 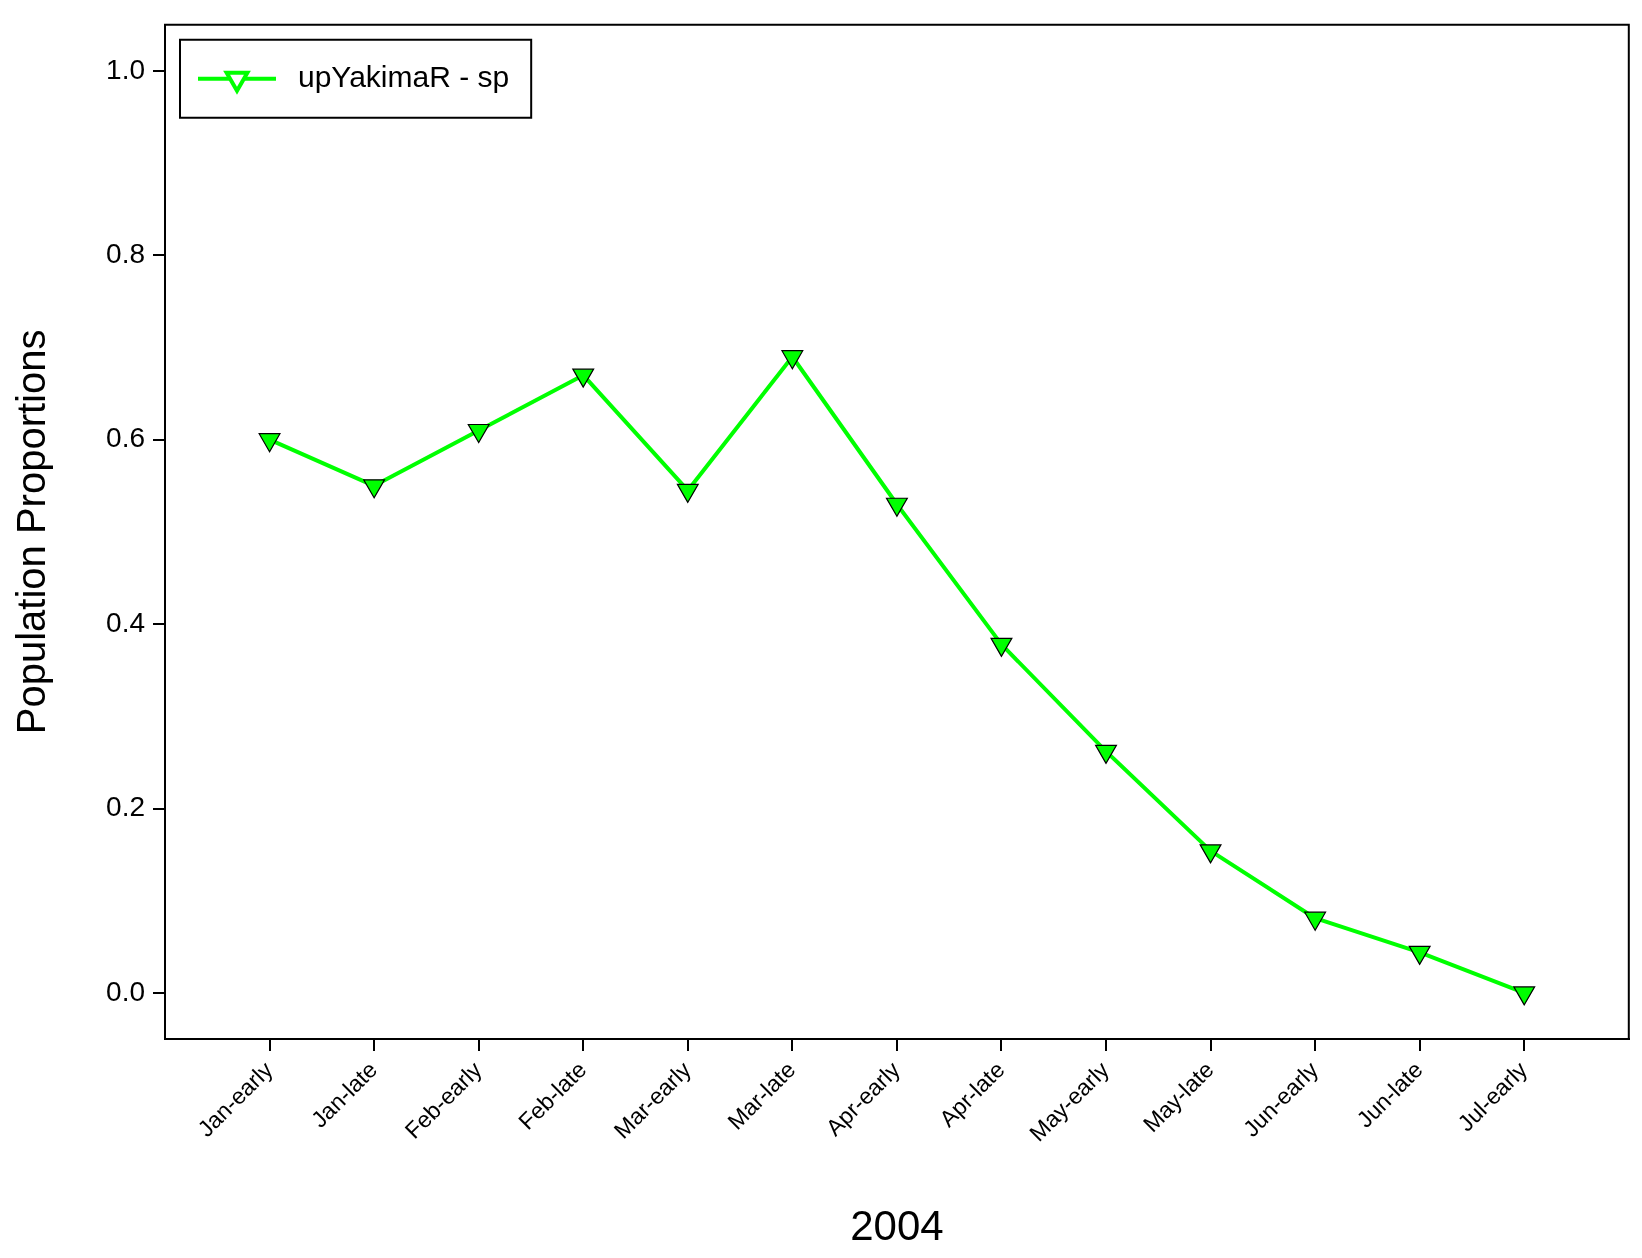 I want to click on y-tick-label: 0.6, so click(x=125, y=438).